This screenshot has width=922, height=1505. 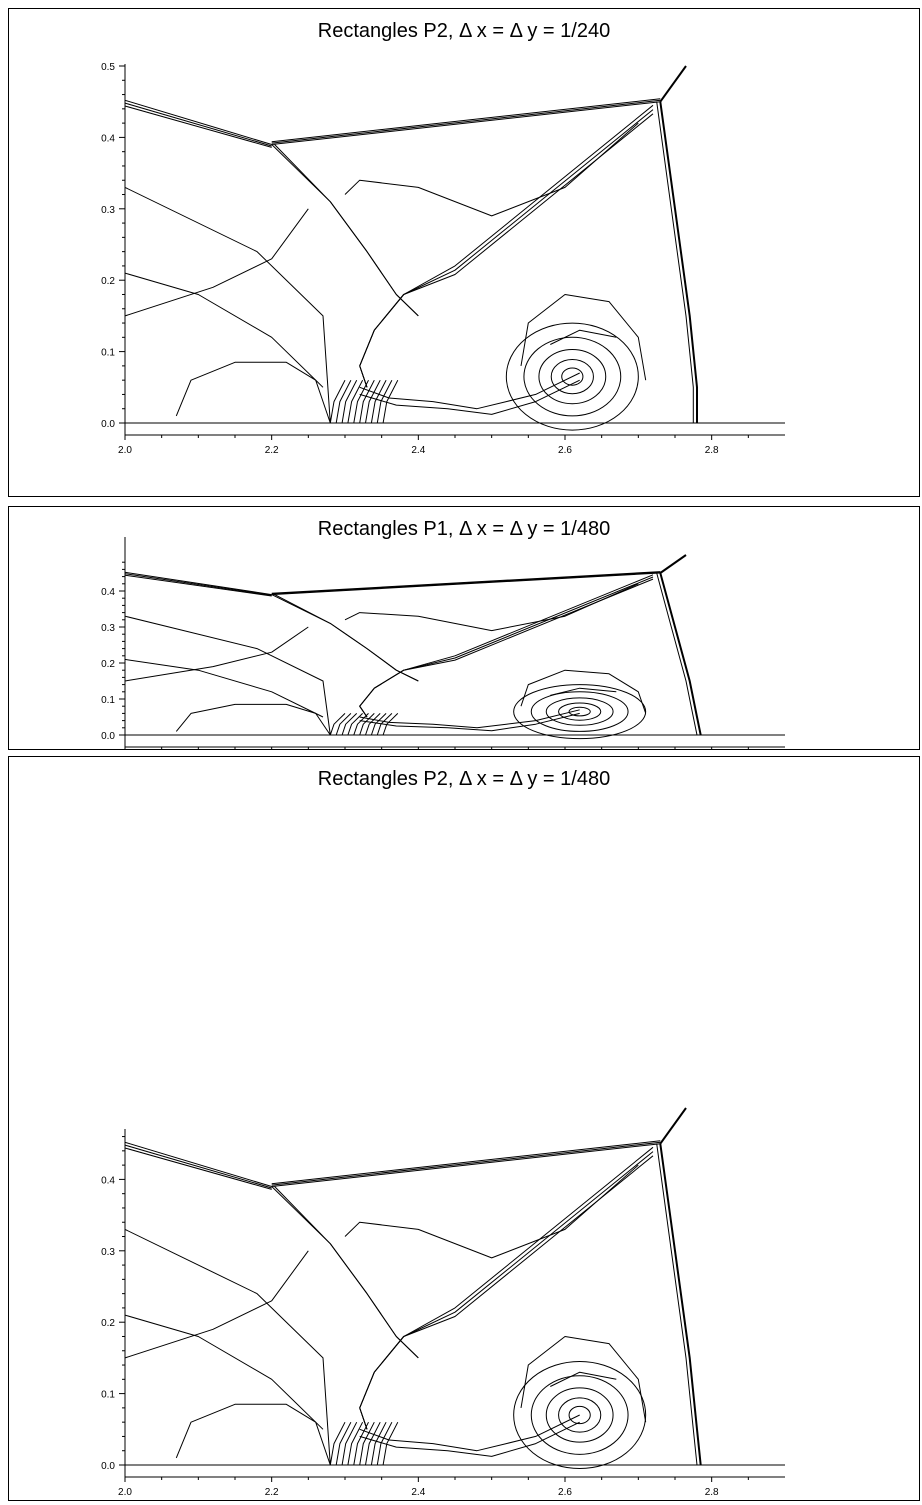 I want to click on x-tick-label: 2.4, so click(x=418, y=1492).